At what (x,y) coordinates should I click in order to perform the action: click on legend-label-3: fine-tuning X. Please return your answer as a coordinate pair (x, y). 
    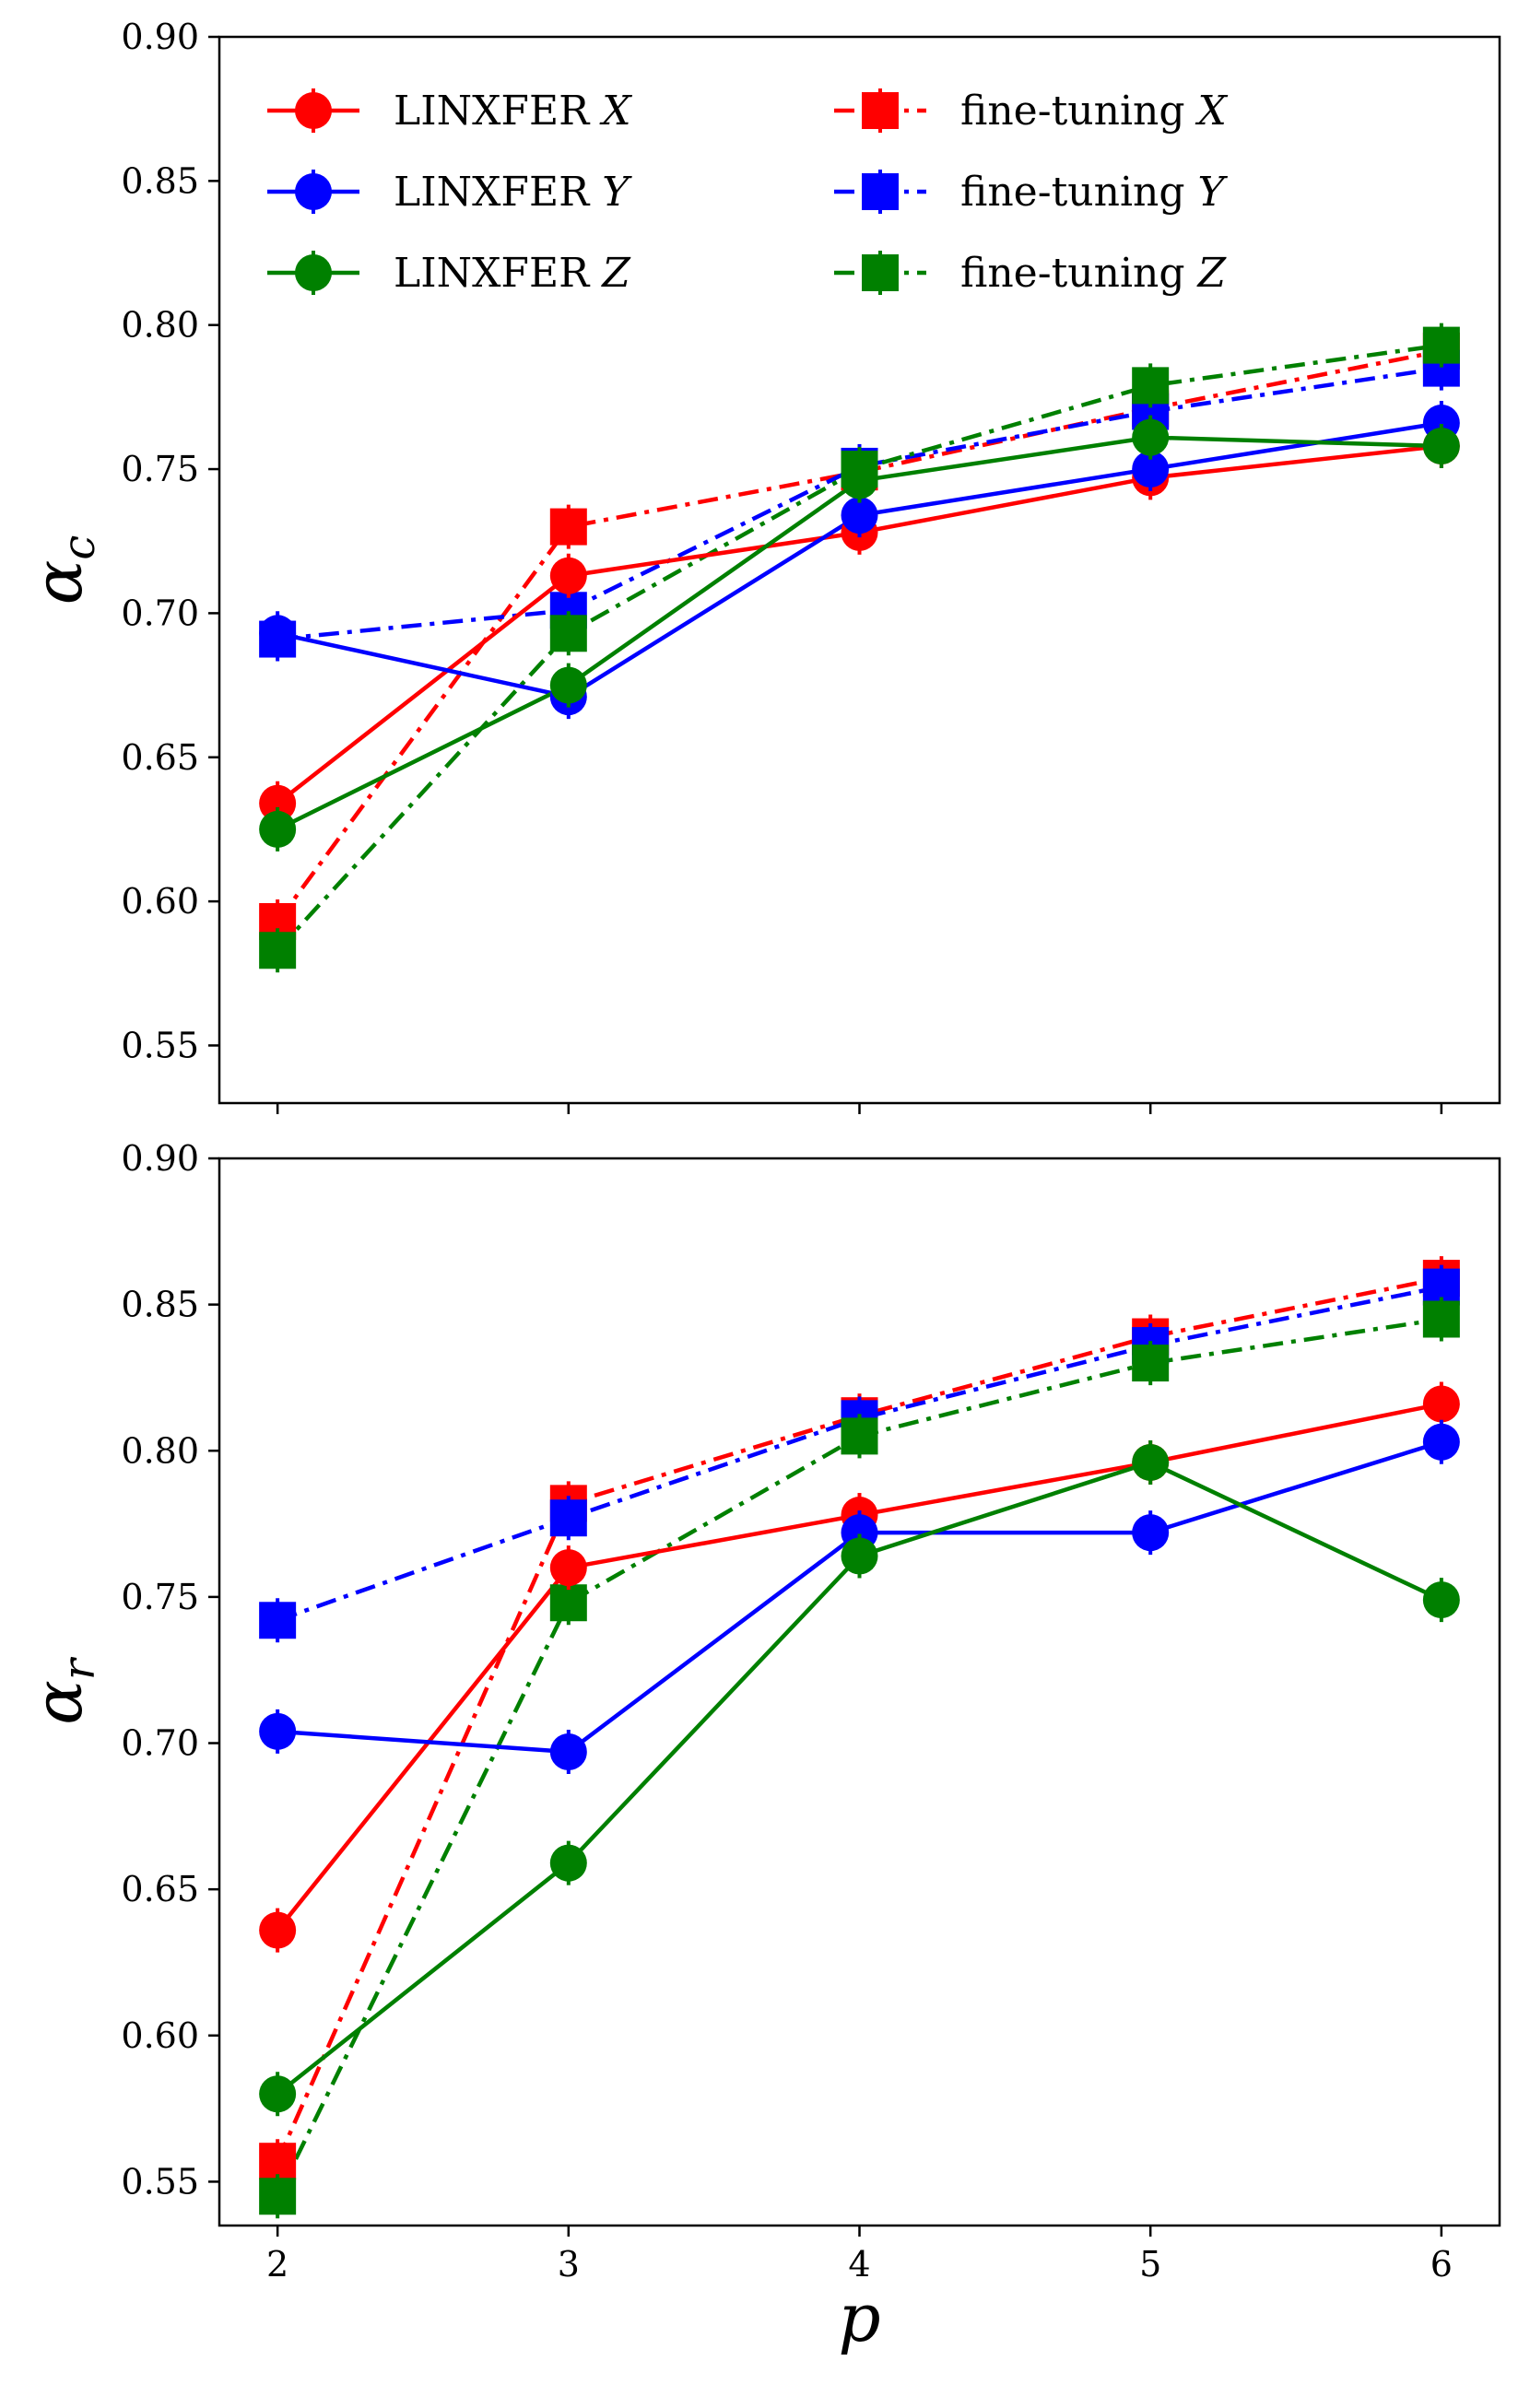
    Looking at the image, I should click on (1094, 111).